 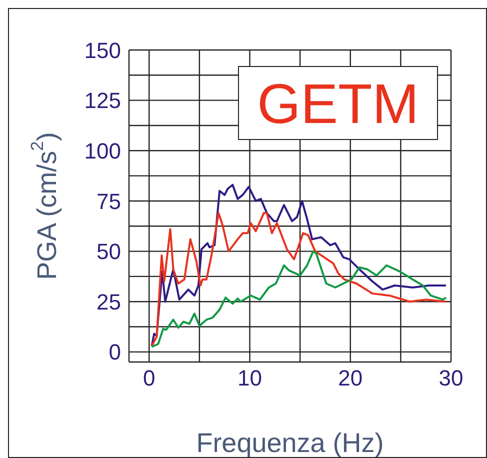 What do you see at coordinates (451, 378) in the screenshot?
I see `x-tick-label: 30` at bounding box center [451, 378].